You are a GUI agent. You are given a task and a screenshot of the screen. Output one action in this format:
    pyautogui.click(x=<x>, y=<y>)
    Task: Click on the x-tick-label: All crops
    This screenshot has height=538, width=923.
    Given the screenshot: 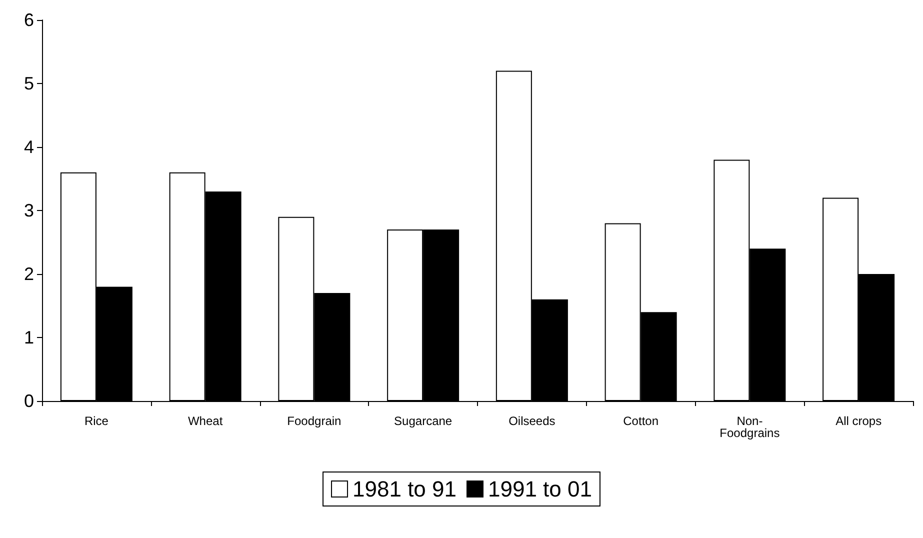 What is the action you would take?
    pyautogui.click(x=859, y=421)
    